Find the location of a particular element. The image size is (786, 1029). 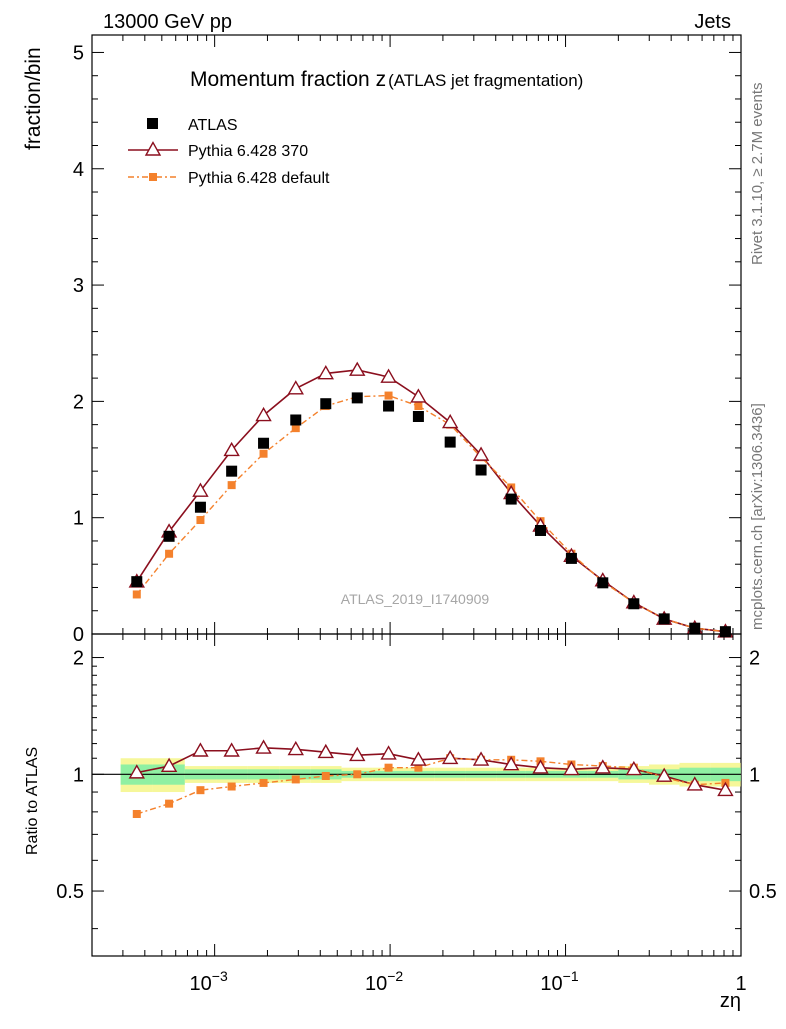

x-tick-label-exponent: −1 is located at coordinates (571, 976).